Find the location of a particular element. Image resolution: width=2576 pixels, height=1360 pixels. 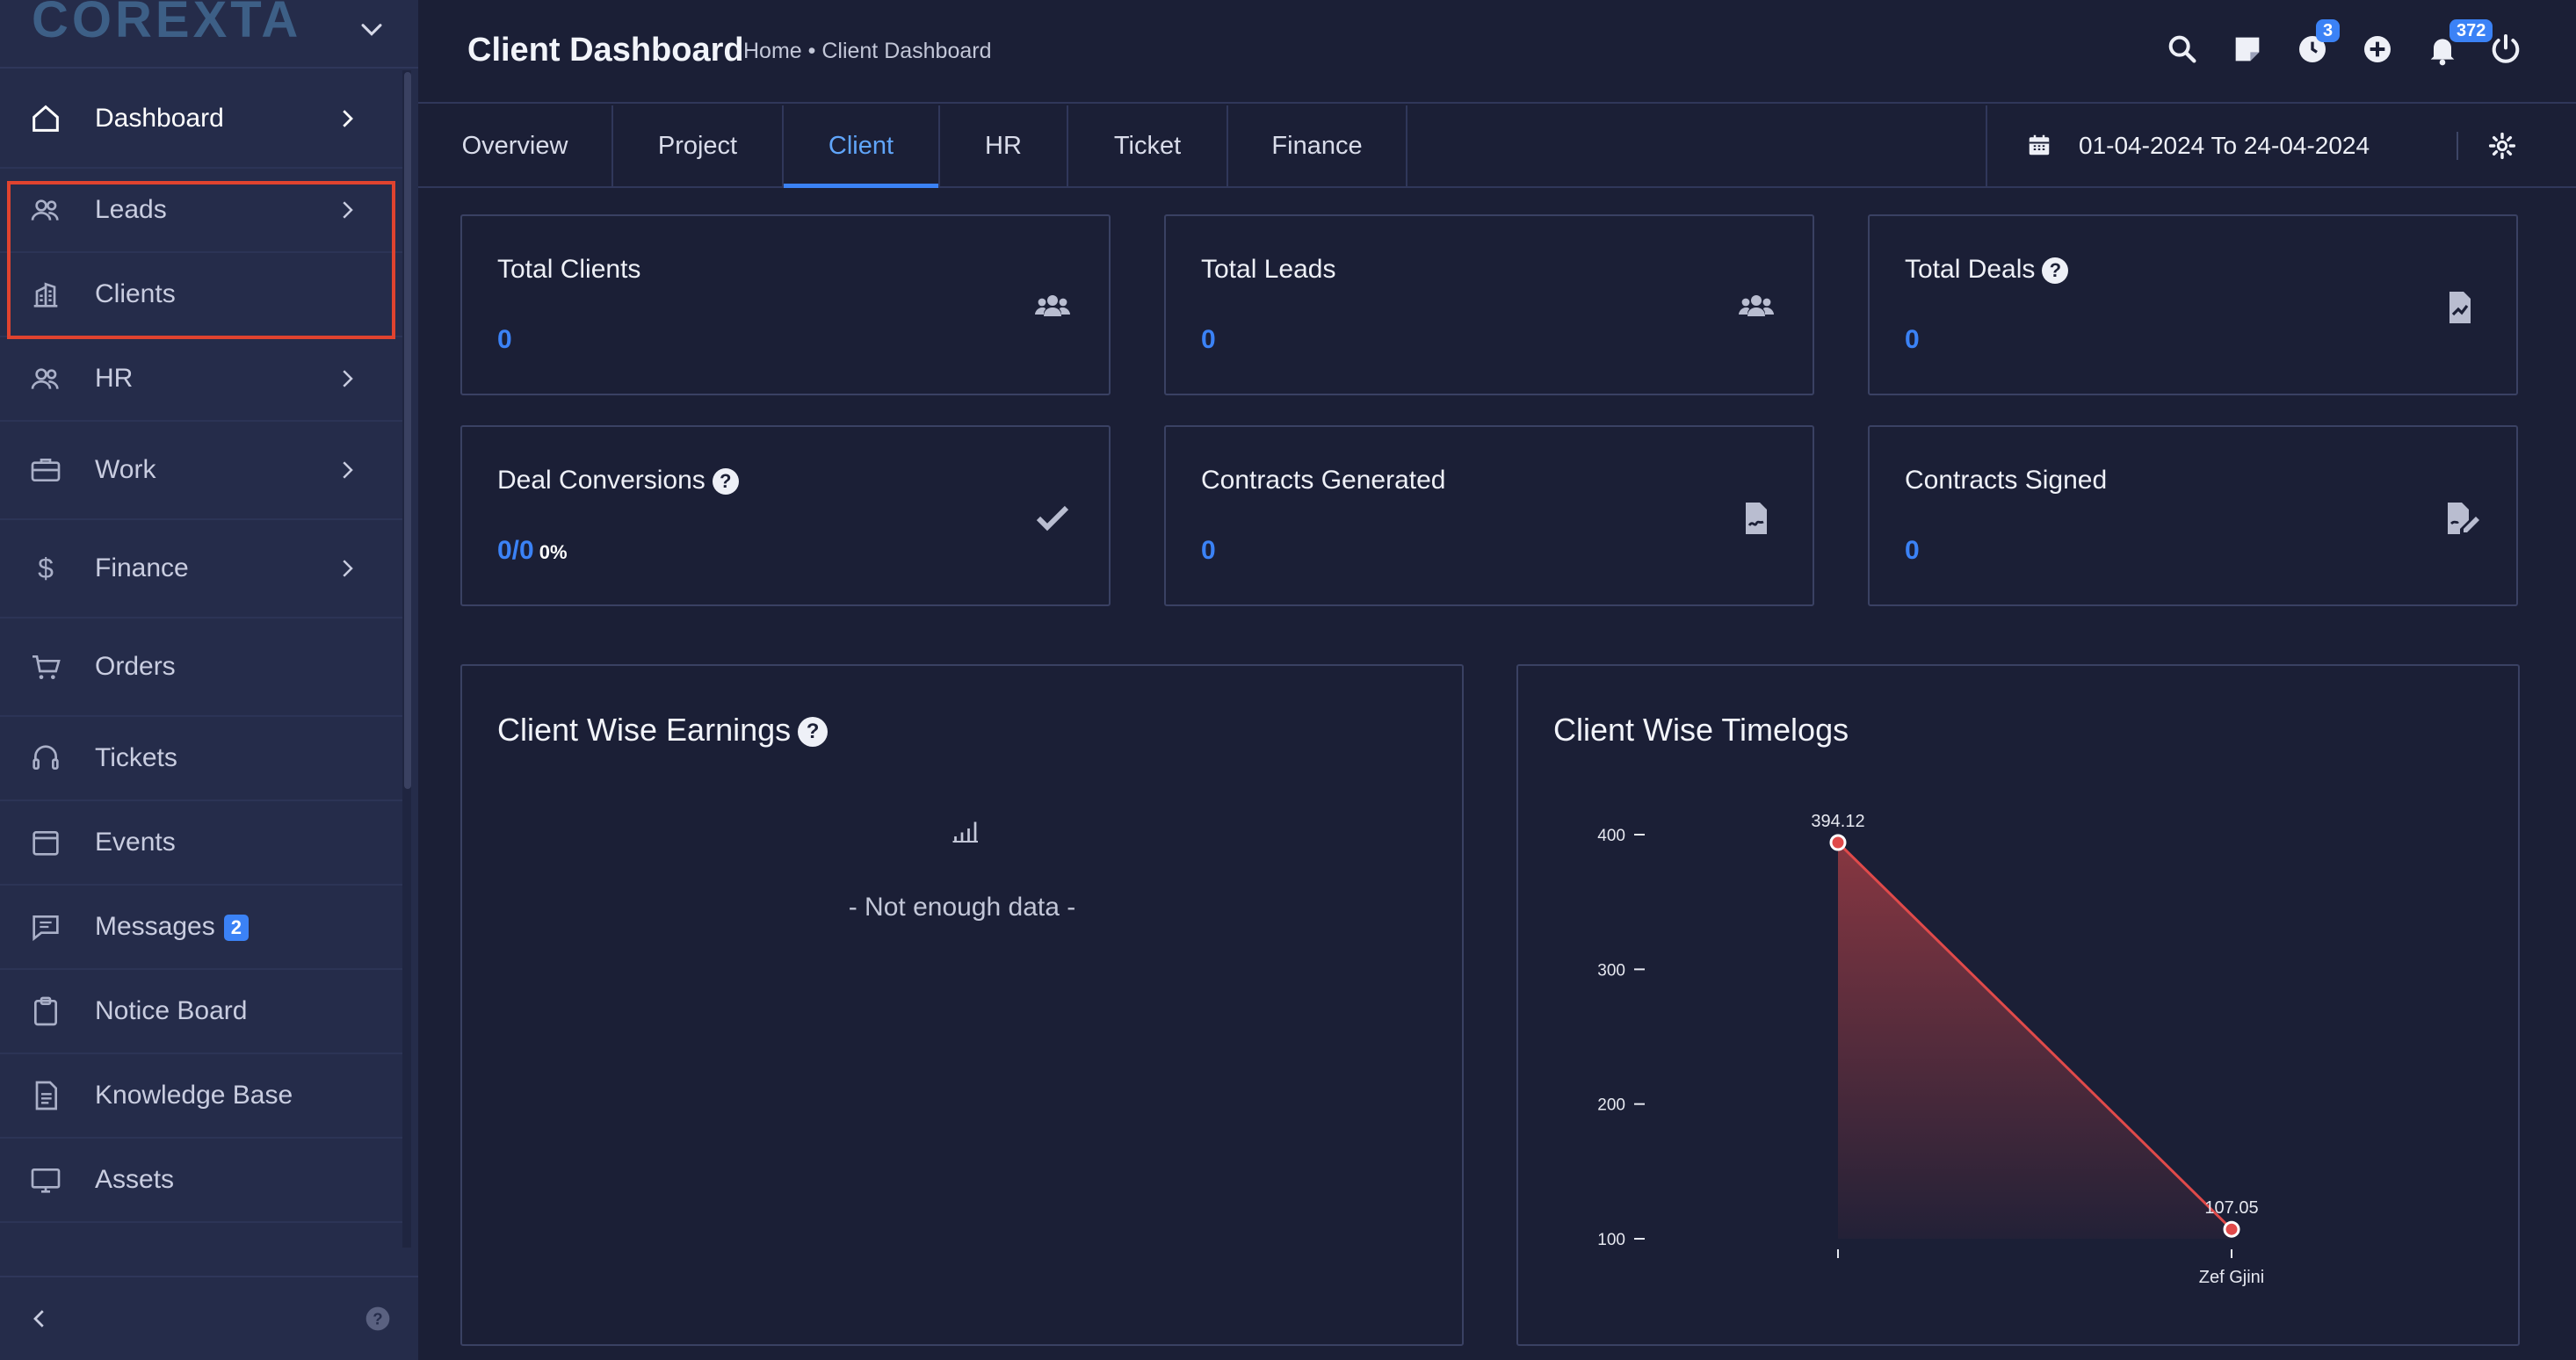

date-range-picker: 01-04-2024 To 24-04-2024 is located at coordinates (2281, 145).